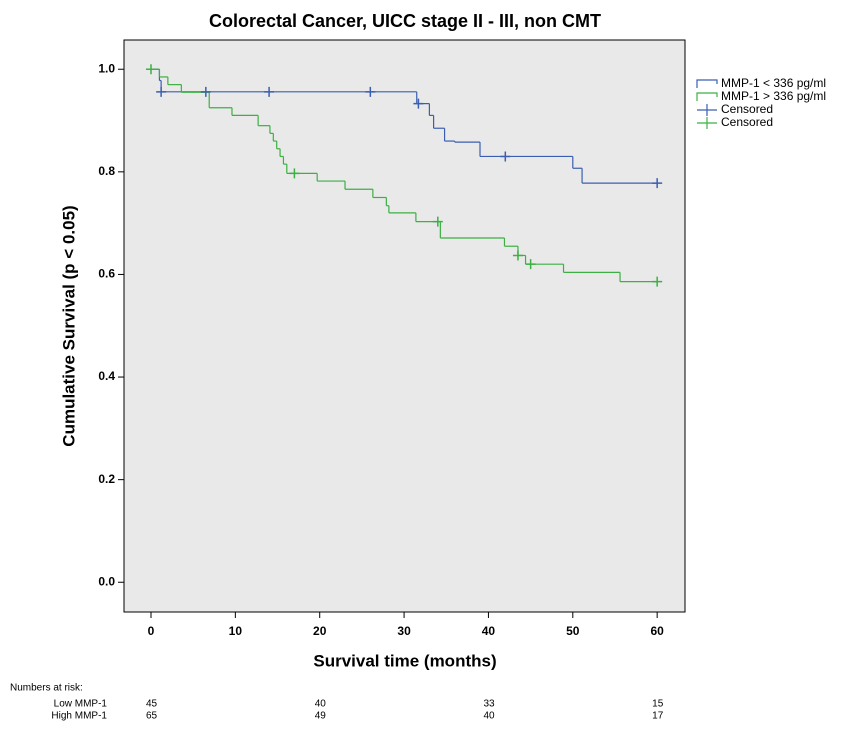  Describe the element at coordinates (404, 631) in the screenshot. I see `x-tick-label: 30` at that location.